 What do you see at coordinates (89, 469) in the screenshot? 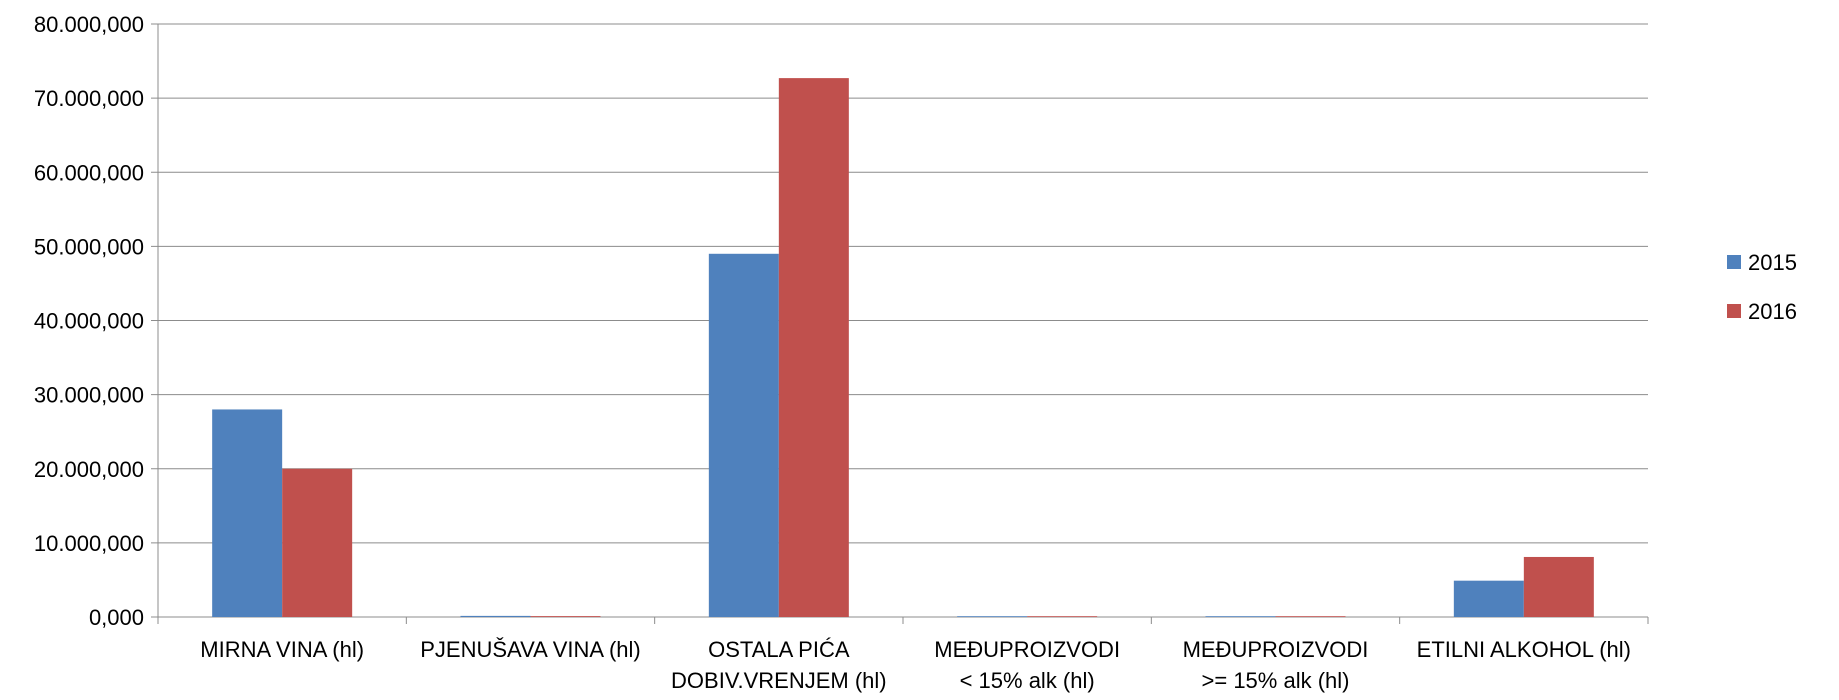
I see `y-tick-label: 20.000,000` at bounding box center [89, 469].